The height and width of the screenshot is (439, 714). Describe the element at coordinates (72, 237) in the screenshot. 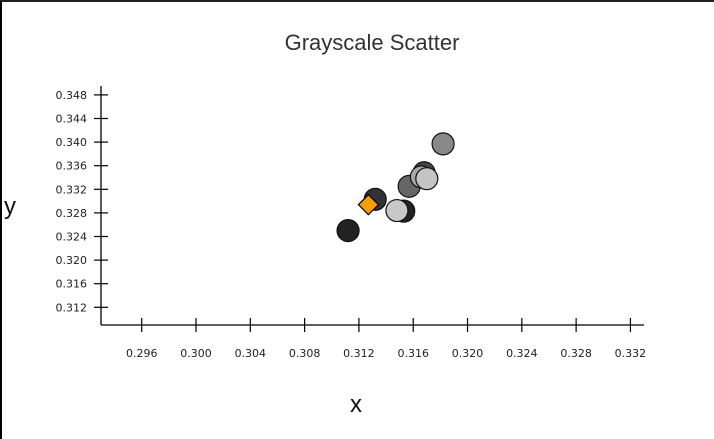

I see `y-tick-label: 0.324` at that location.